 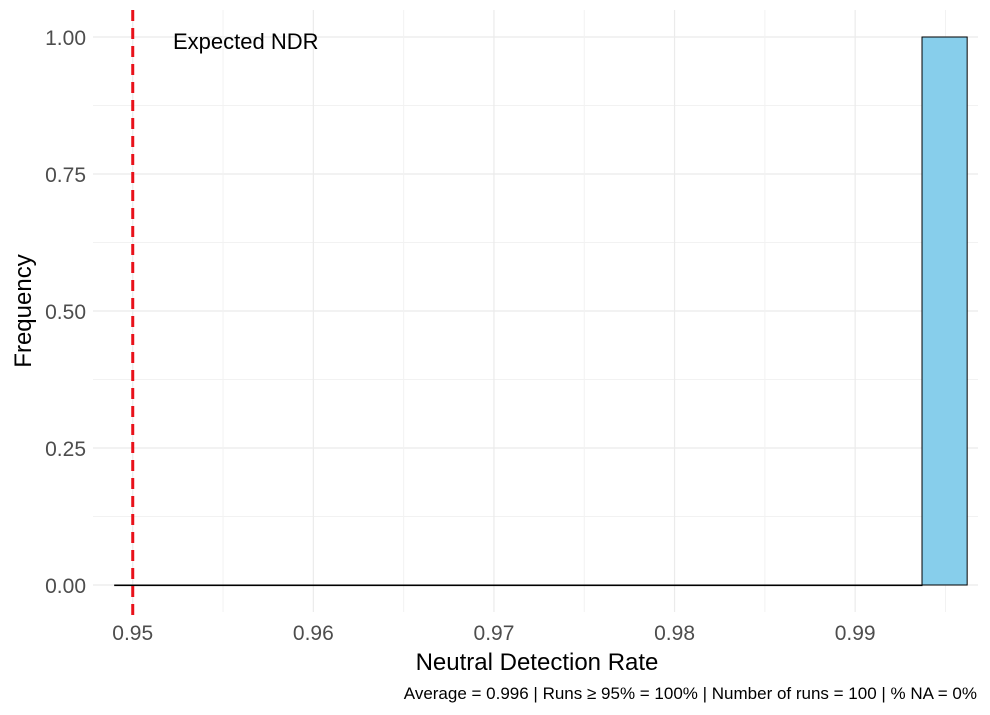 I want to click on x-tick-label: 0.97, so click(x=494, y=633).